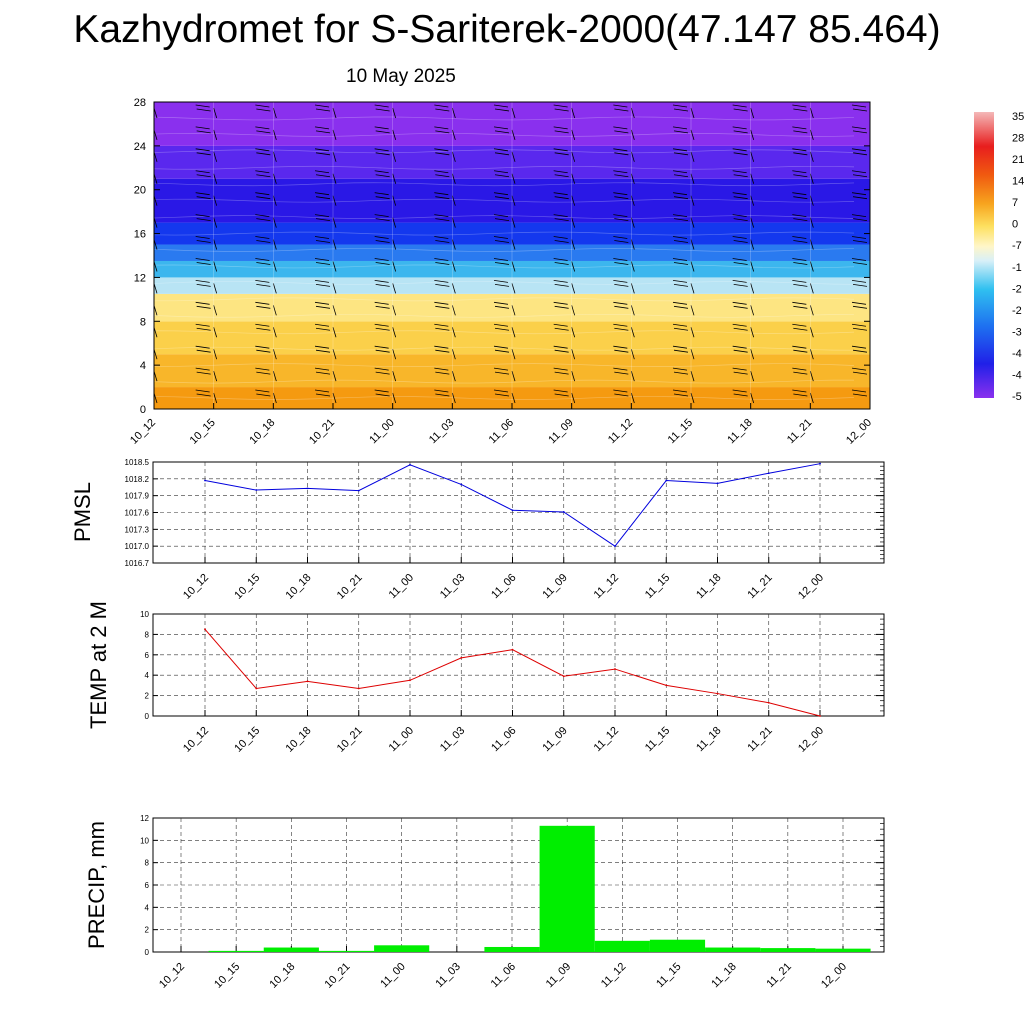  What do you see at coordinates (859, 432) in the screenshot?
I see `x-tick-label: 12_00` at bounding box center [859, 432].